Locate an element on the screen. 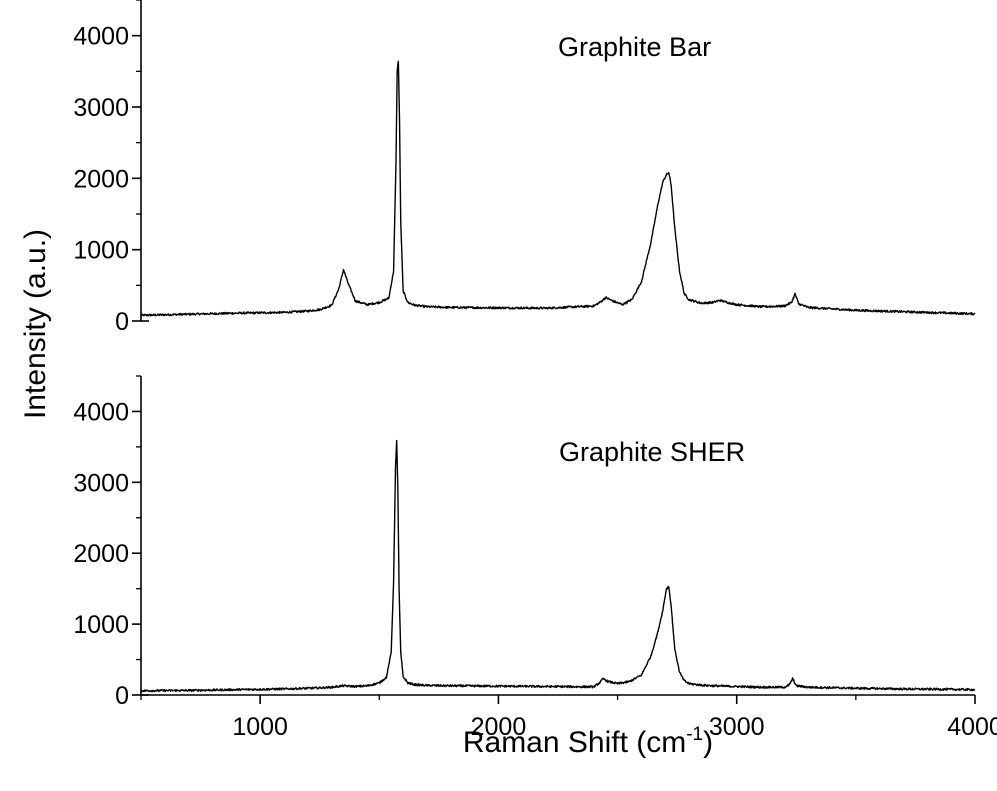 The height and width of the screenshot is (791, 997). panel-graphite-bar-y-ticks: 0 1000 2000 3000 4000 is located at coordinates (107, 168).